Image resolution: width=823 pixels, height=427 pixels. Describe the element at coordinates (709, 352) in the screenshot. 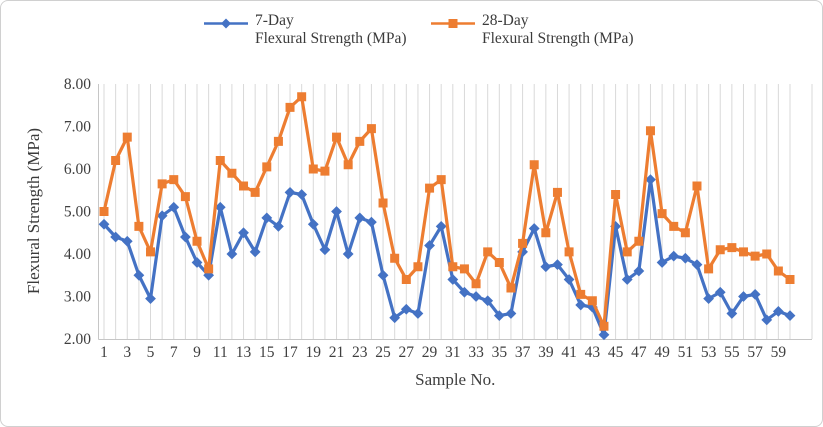

I see `x-tick-label: 53` at that location.